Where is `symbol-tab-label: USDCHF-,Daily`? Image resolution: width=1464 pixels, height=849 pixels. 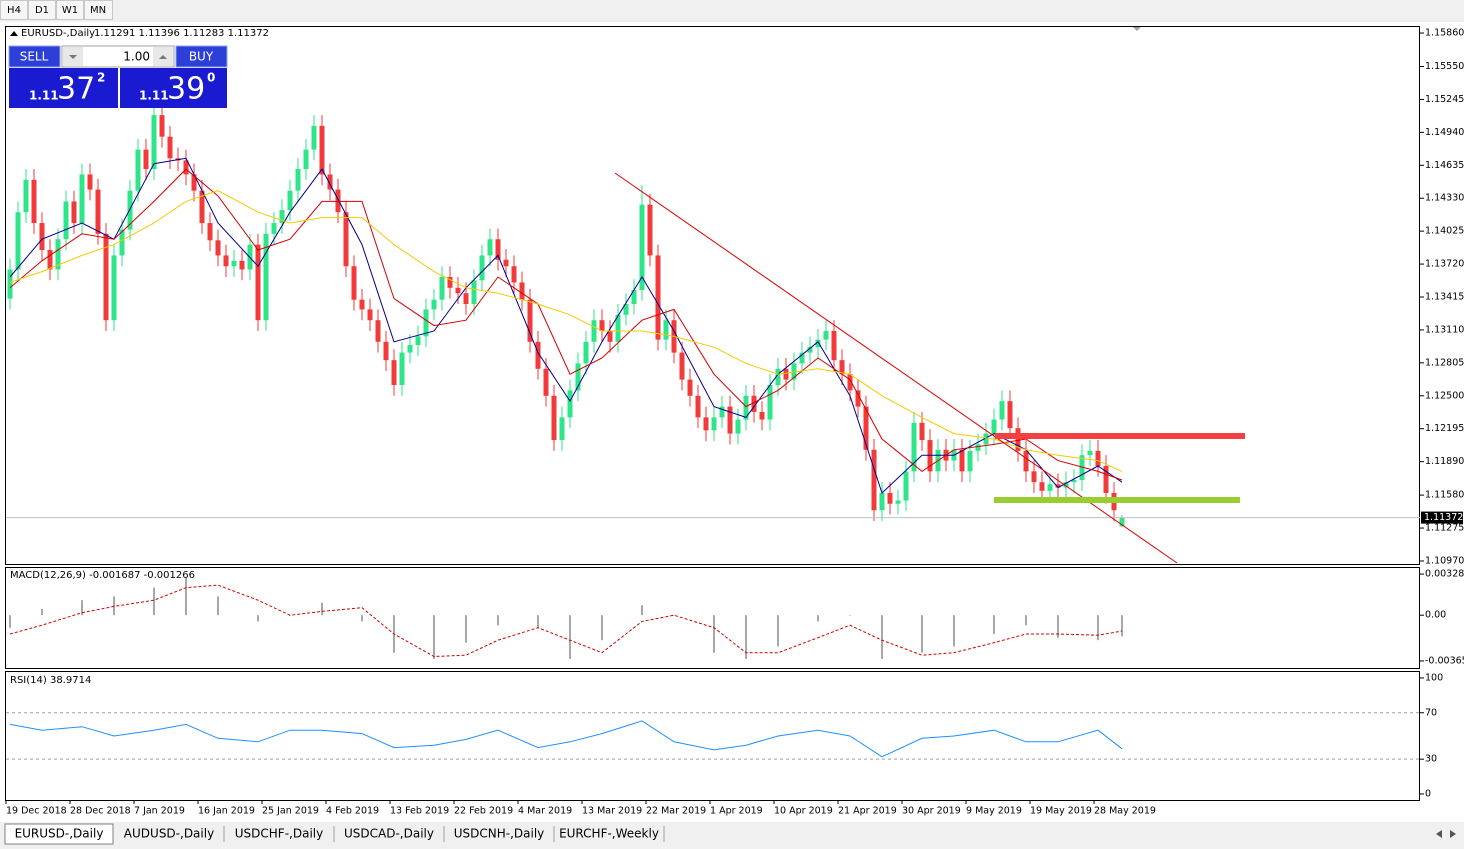 symbol-tab-label: USDCHF-,Daily is located at coordinates (279, 834).